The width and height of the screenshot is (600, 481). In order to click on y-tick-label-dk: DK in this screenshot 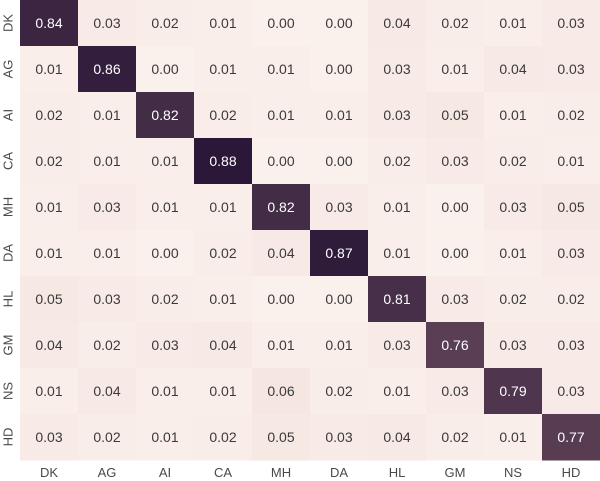, I will do `click(8, 23)`.